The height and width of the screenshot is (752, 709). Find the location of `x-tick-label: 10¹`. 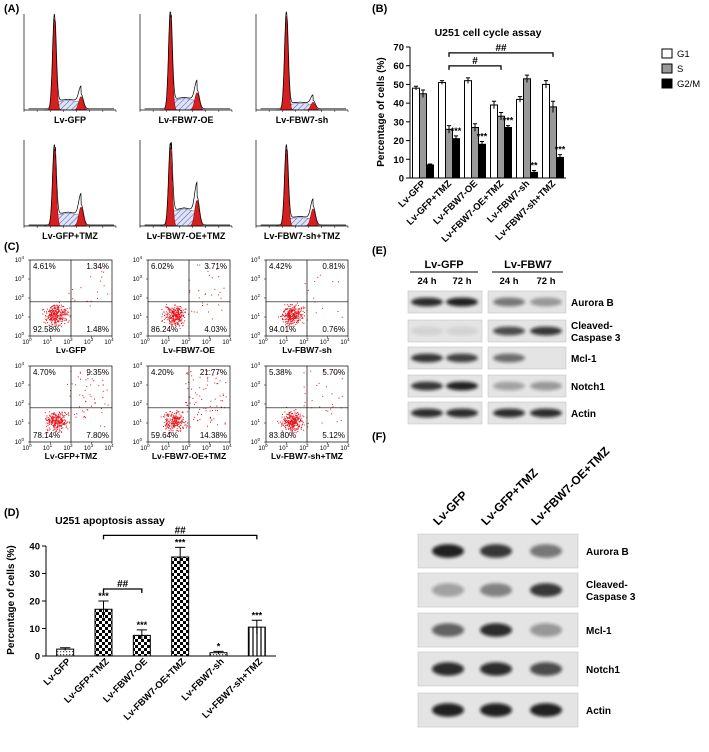

x-tick-label: 10¹ is located at coordinates (48, 341).